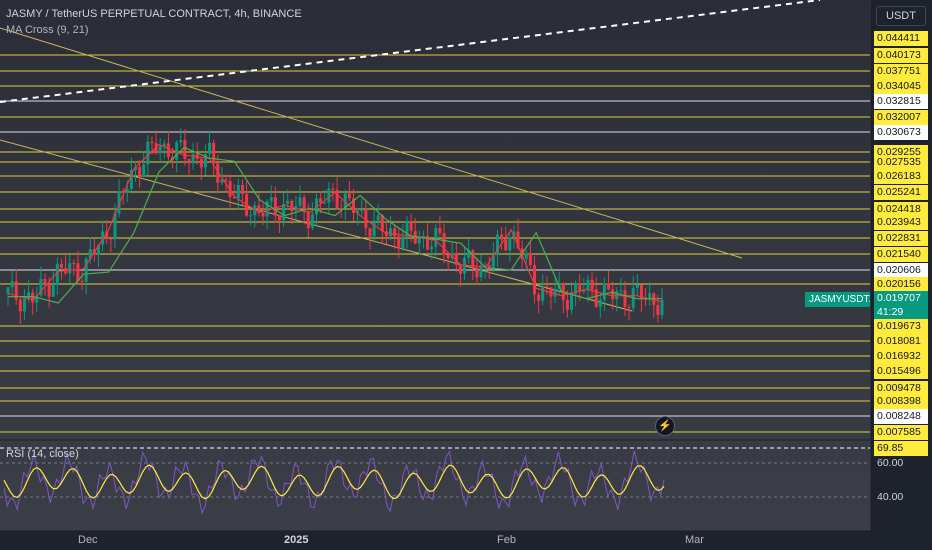 The width and height of the screenshot is (932, 550). What do you see at coordinates (665, 426) in the screenshot?
I see `lightning-icon: ⚡` at bounding box center [665, 426].